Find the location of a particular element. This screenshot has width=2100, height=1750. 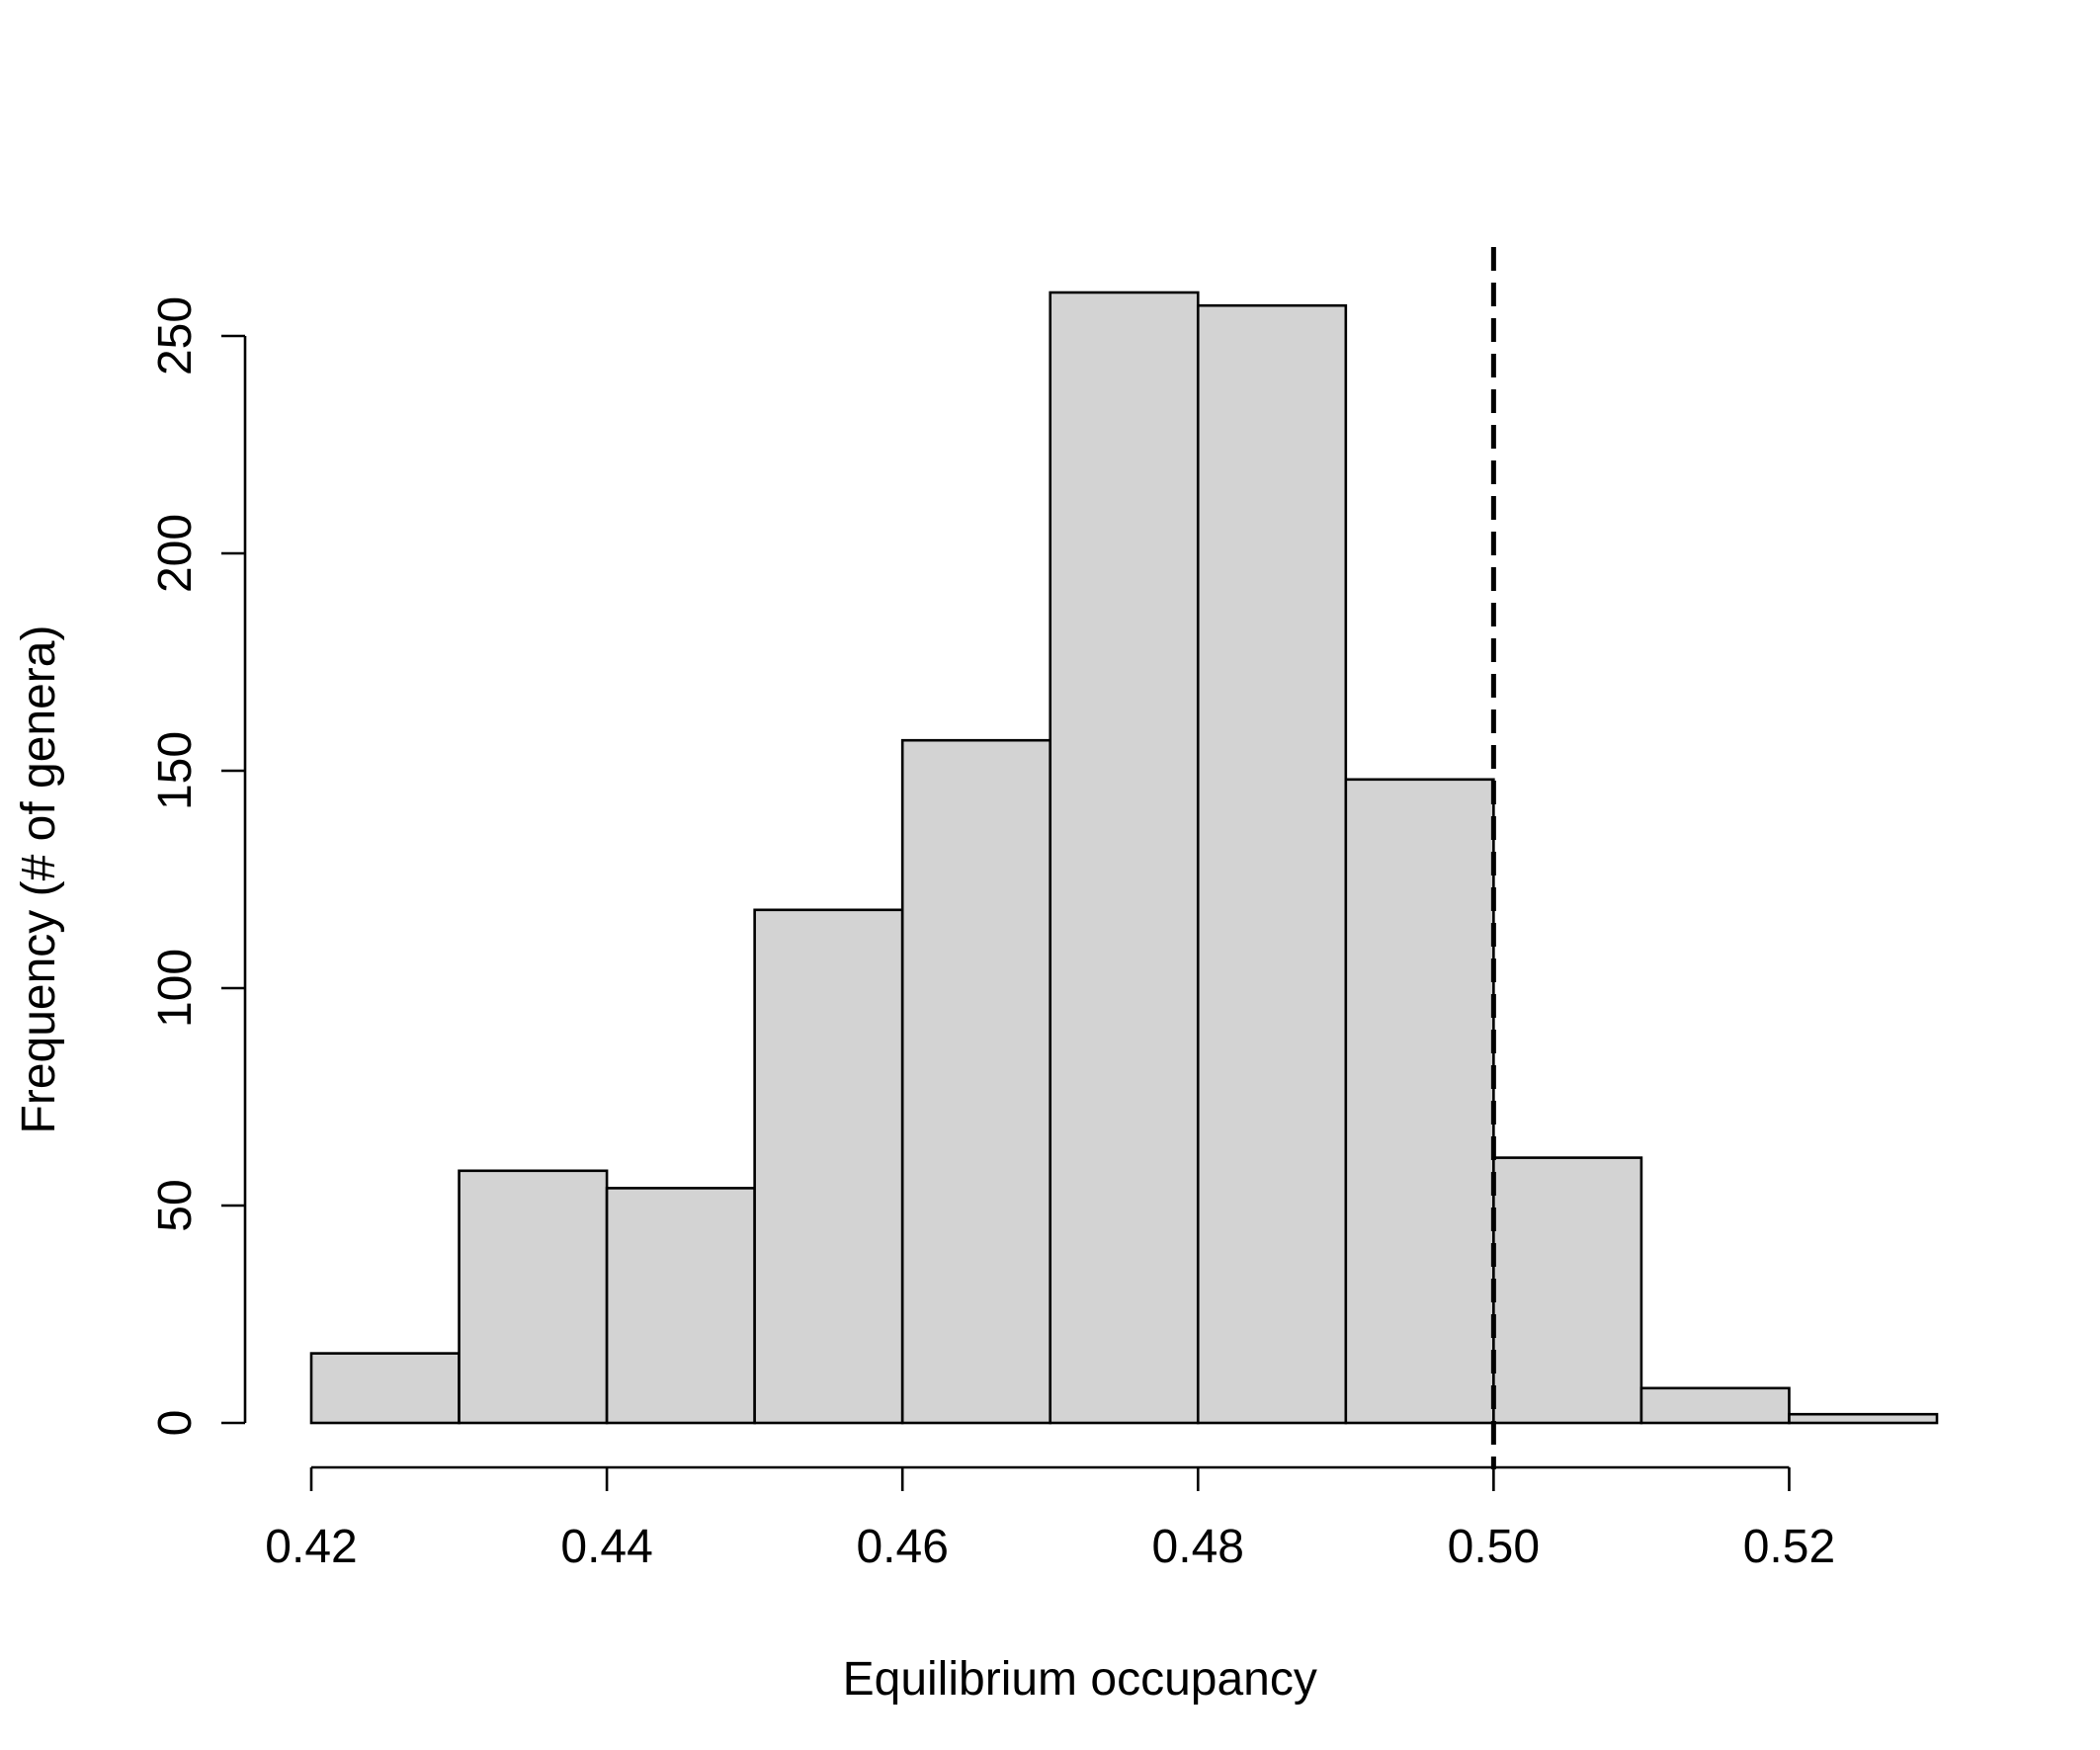

y-tick-label: 50 is located at coordinates (175, 1205).